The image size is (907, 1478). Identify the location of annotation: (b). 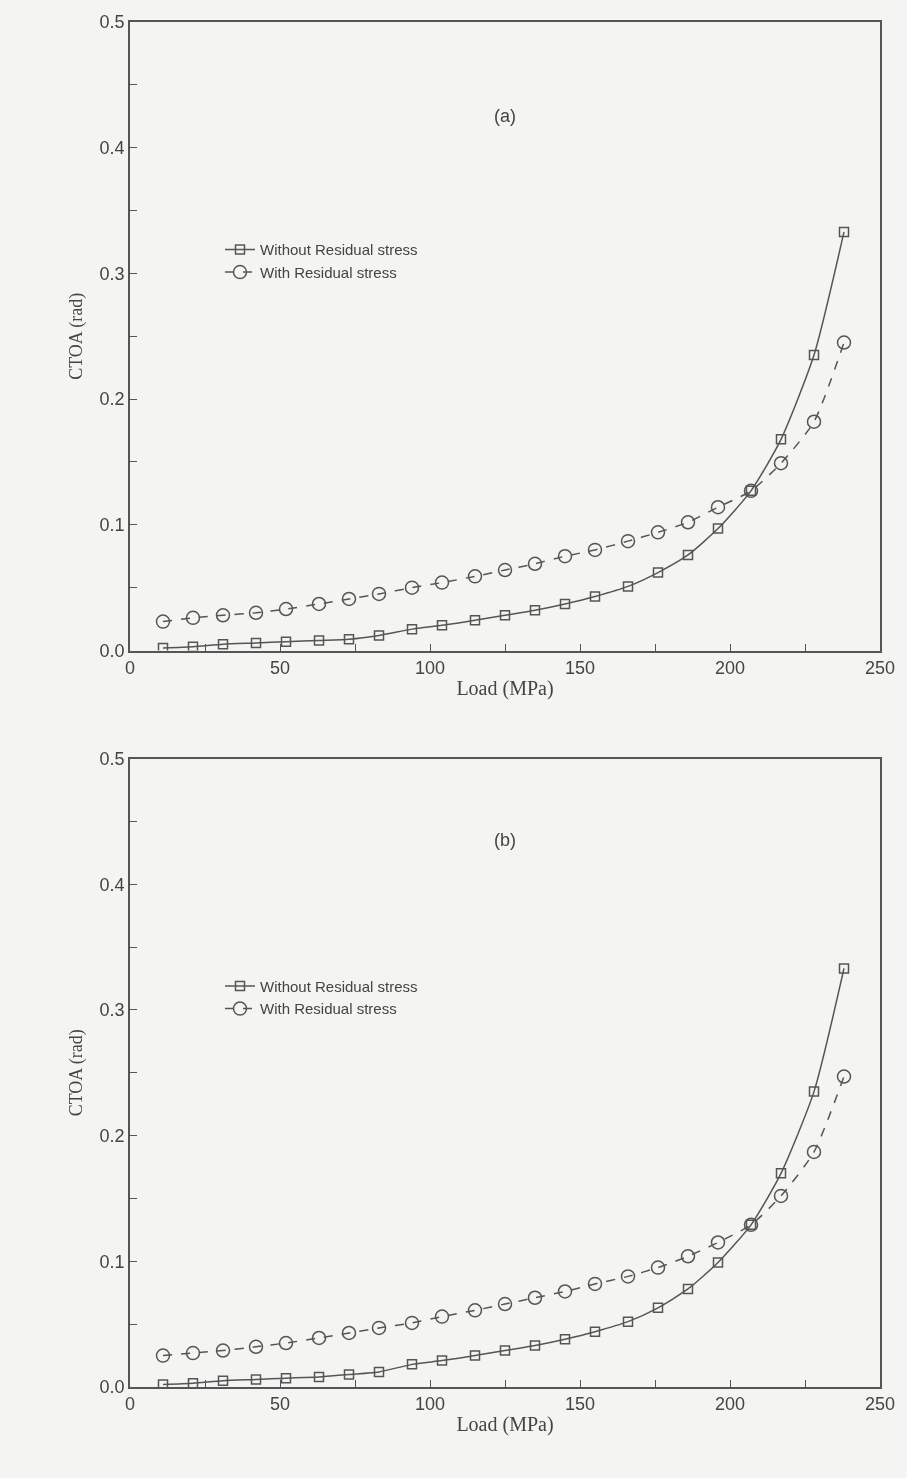
(505, 840).